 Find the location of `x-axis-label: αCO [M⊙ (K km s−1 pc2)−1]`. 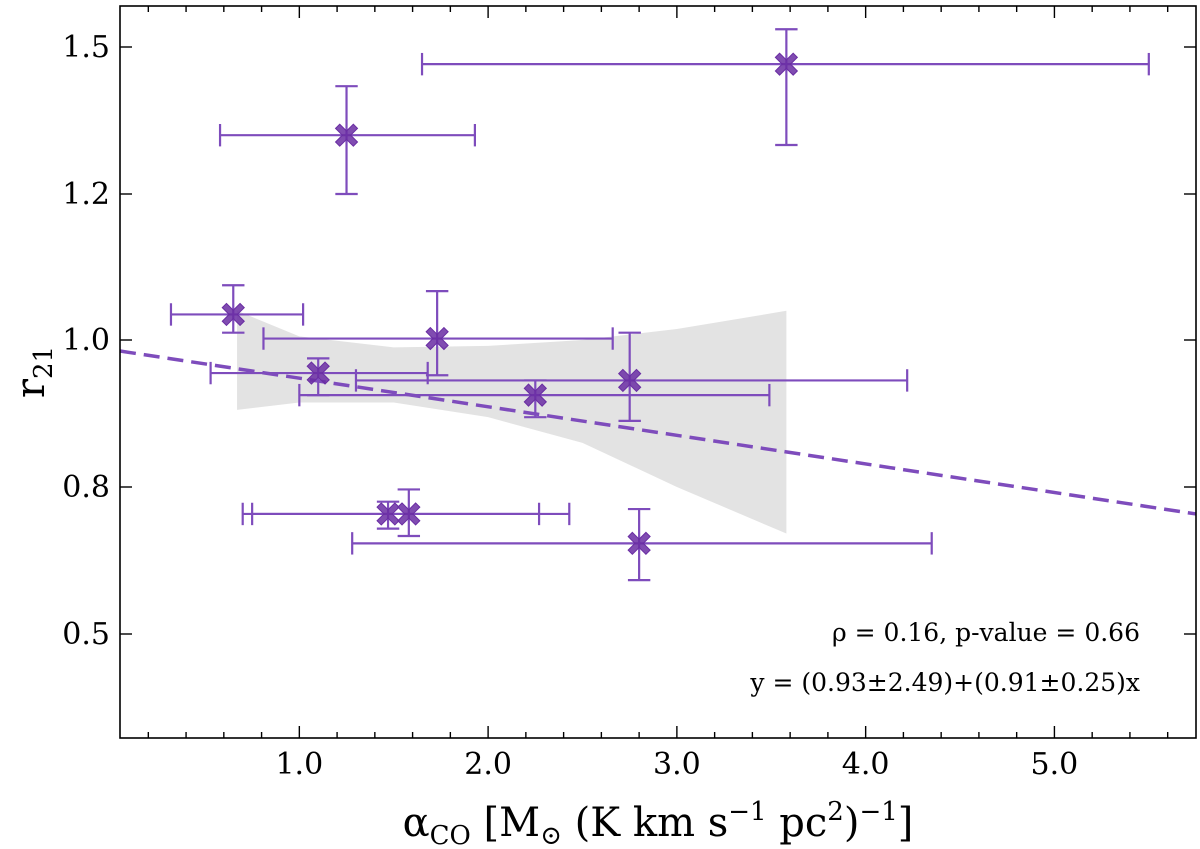

x-axis-label: αCO [M⊙ (K km s−1 pc2)−1] is located at coordinates (658, 823).